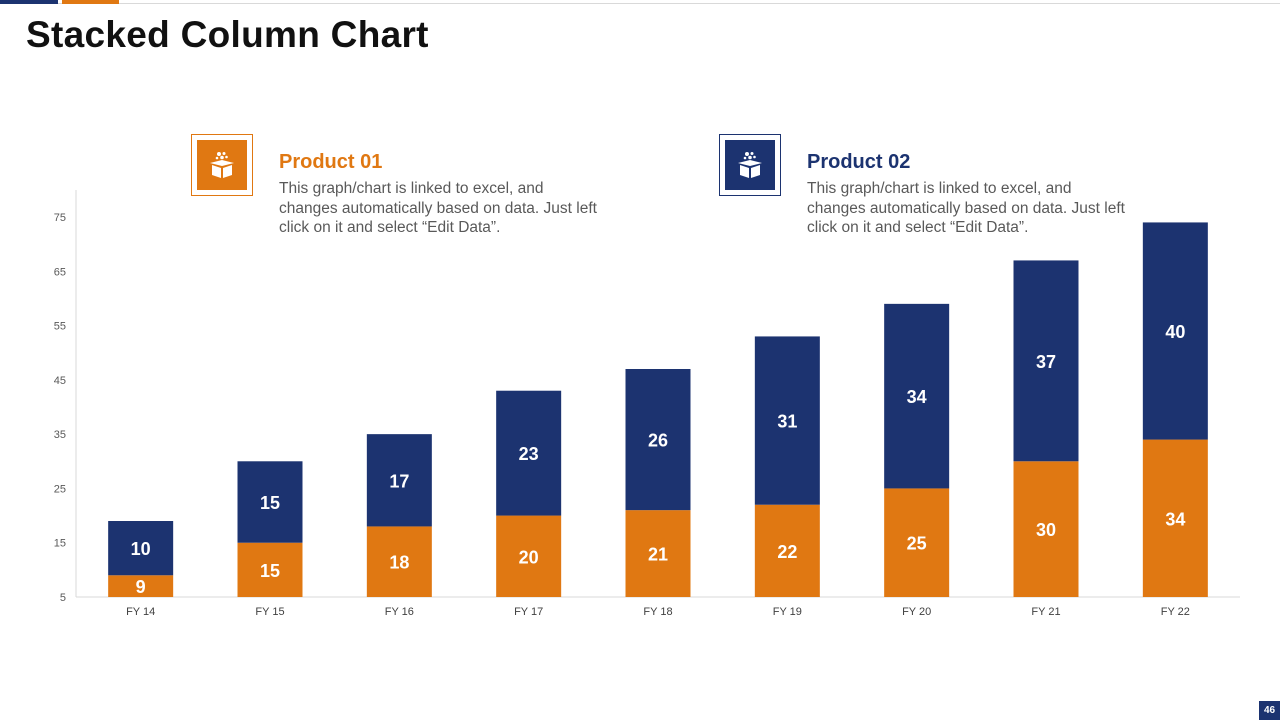 The height and width of the screenshot is (720, 1280). I want to click on data-label: 37, so click(1046, 362).